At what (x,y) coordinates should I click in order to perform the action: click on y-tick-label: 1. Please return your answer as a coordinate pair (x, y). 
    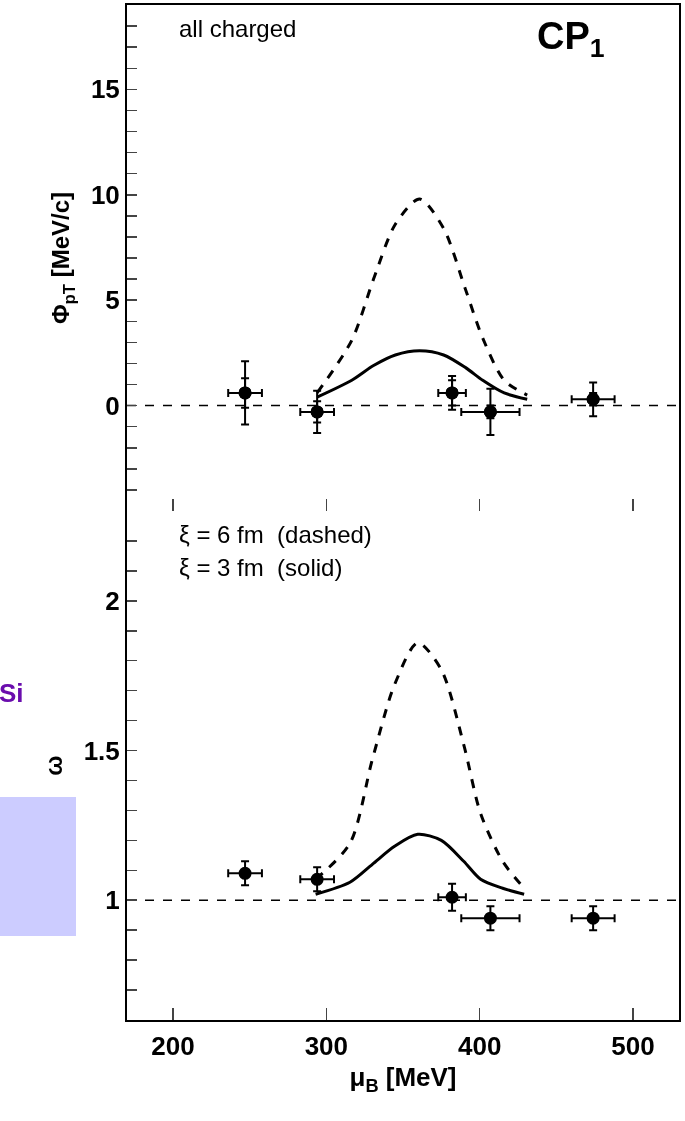
    Looking at the image, I should click on (112, 900).